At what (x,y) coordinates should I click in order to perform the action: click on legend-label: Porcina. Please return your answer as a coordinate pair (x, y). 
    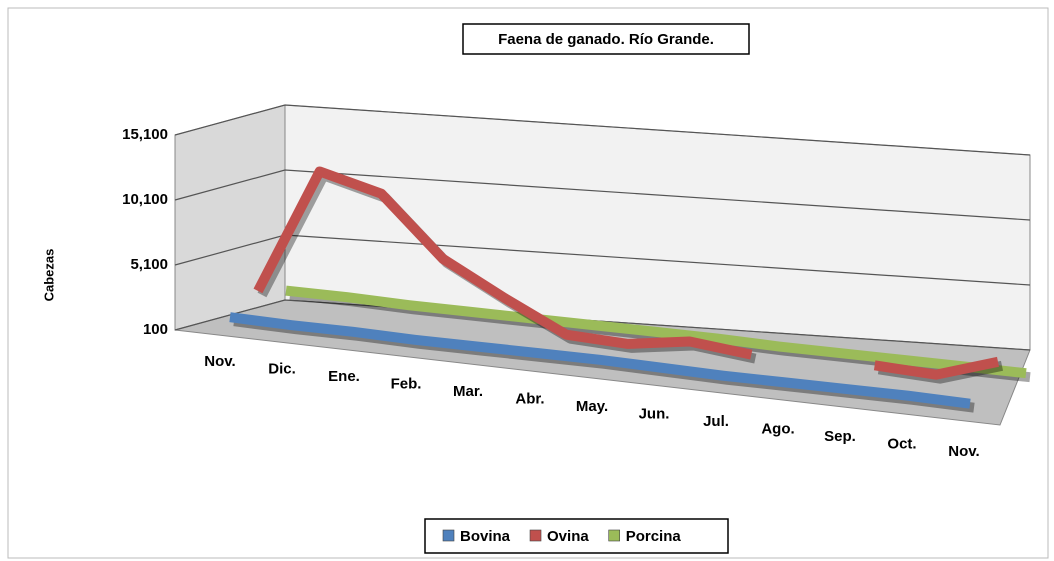
    Looking at the image, I should click on (654, 536).